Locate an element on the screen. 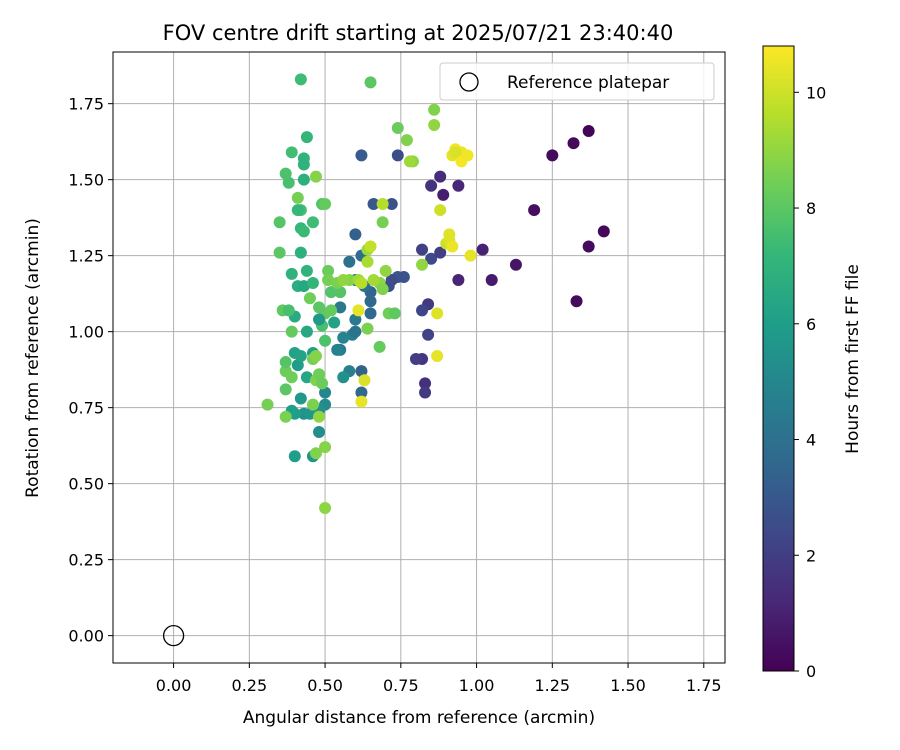 The width and height of the screenshot is (900, 750). y-tick-label: 0.50 is located at coordinates (86, 484).